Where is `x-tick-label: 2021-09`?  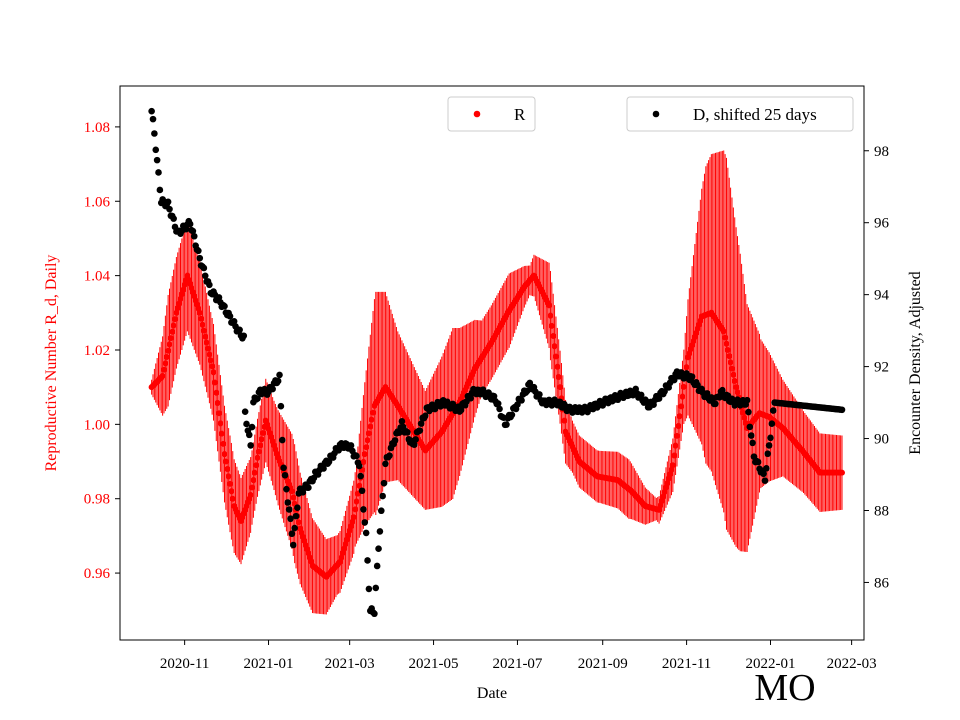 x-tick-label: 2021-09 is located at coordinates (603, 664).